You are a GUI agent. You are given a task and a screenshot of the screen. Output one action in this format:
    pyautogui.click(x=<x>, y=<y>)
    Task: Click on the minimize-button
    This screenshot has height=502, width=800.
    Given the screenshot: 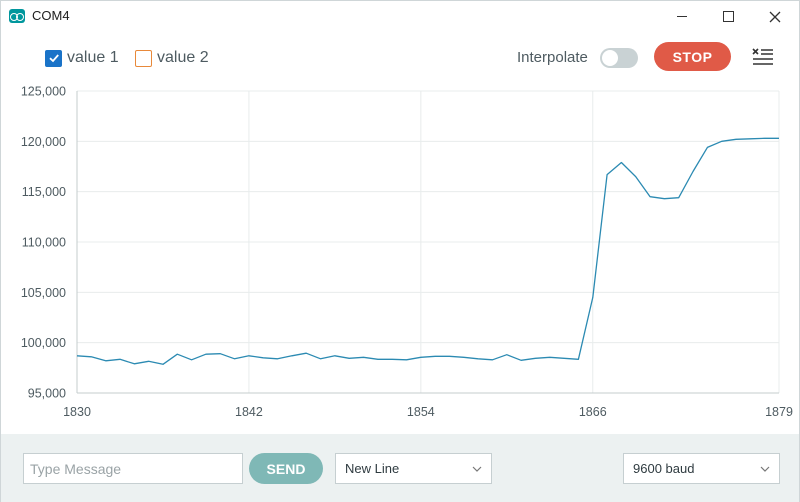 What is the action you would take?
    pyautogui.click(x=682, y=16)
    